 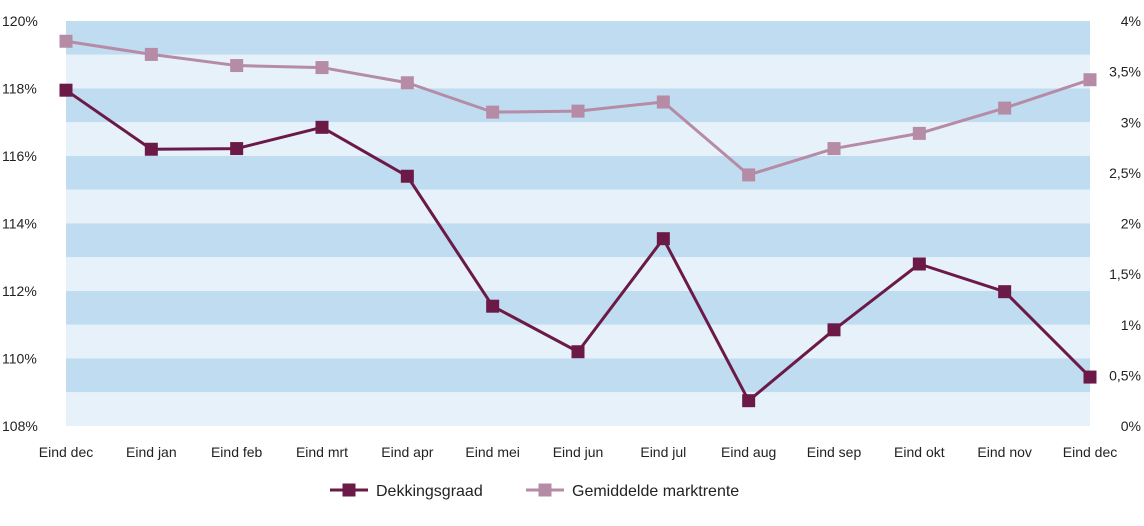 I want to click on x-axis-tick-label: Eind apr, so click(x=407, y=452).